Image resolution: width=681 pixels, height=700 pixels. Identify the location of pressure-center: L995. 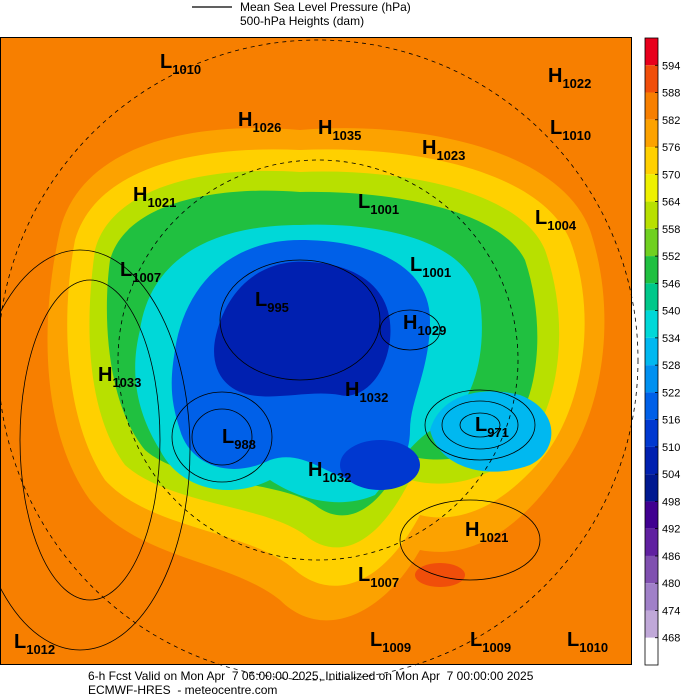
(272, 302).